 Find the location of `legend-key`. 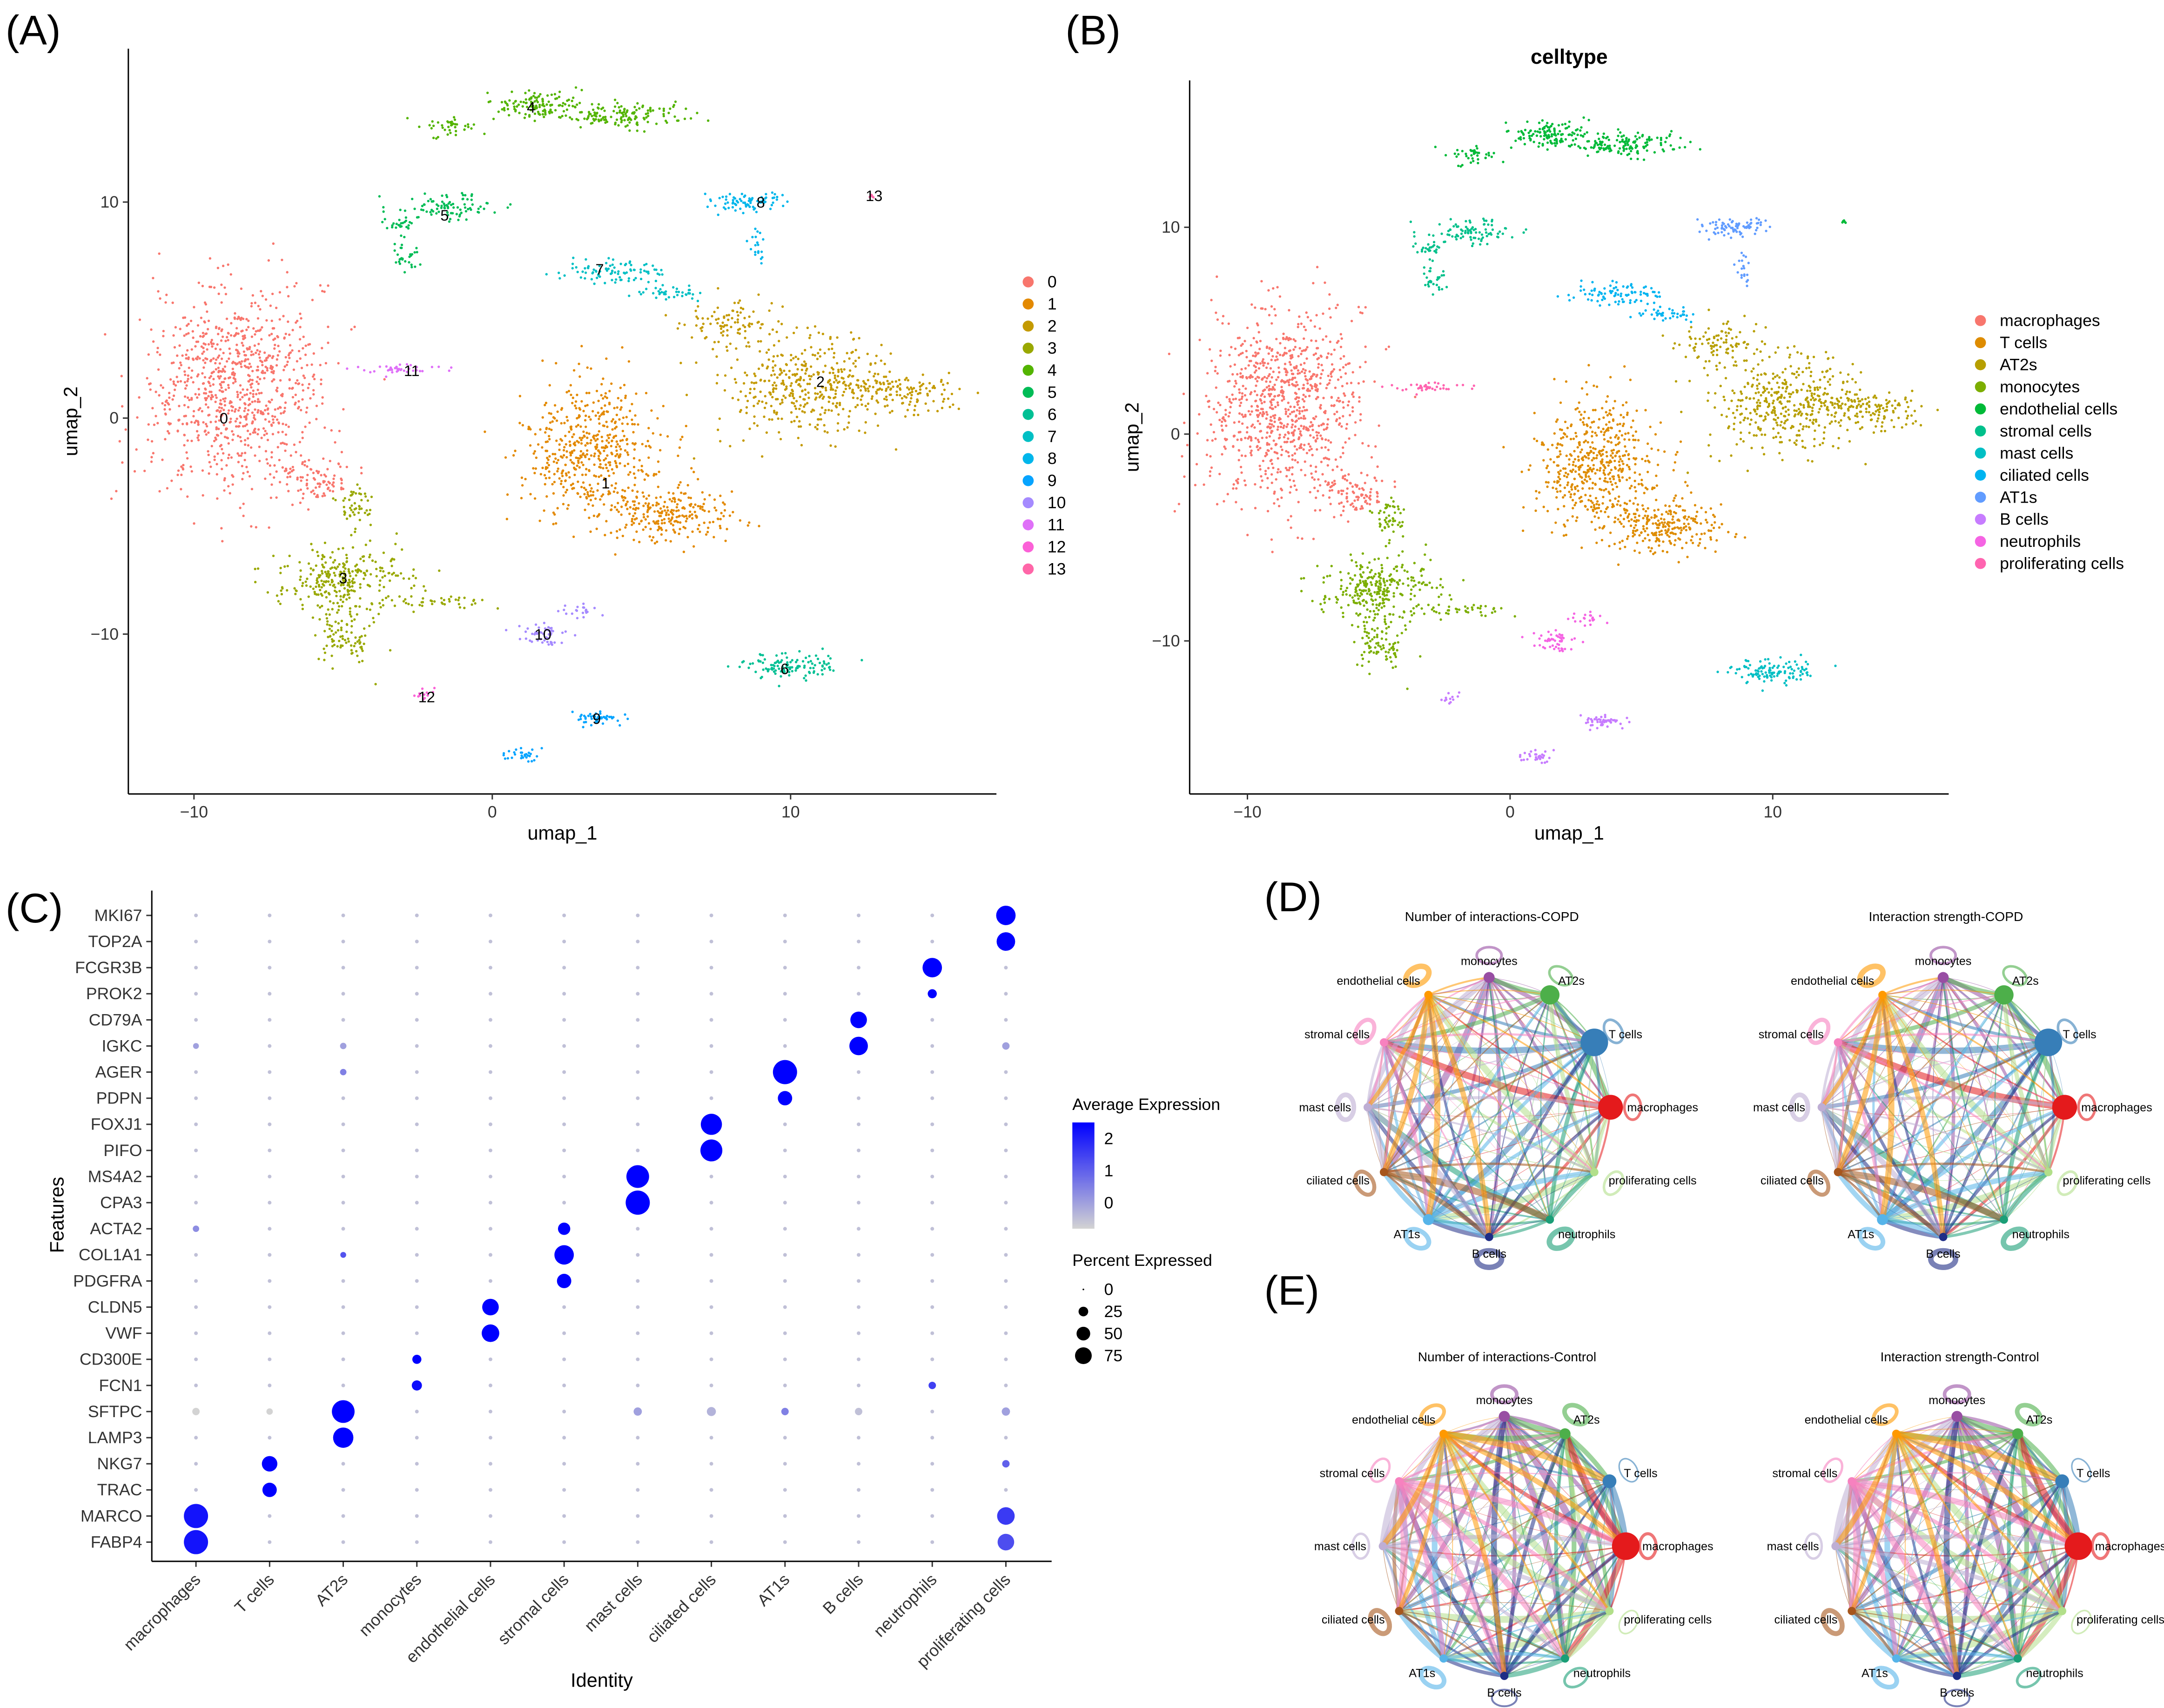

legend-key is located at coordinates (1028, 525).